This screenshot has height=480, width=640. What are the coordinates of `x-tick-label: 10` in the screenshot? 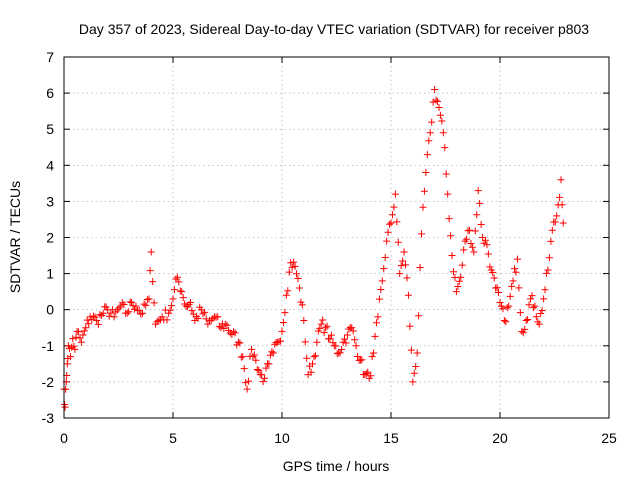 It's located at (282, 438).